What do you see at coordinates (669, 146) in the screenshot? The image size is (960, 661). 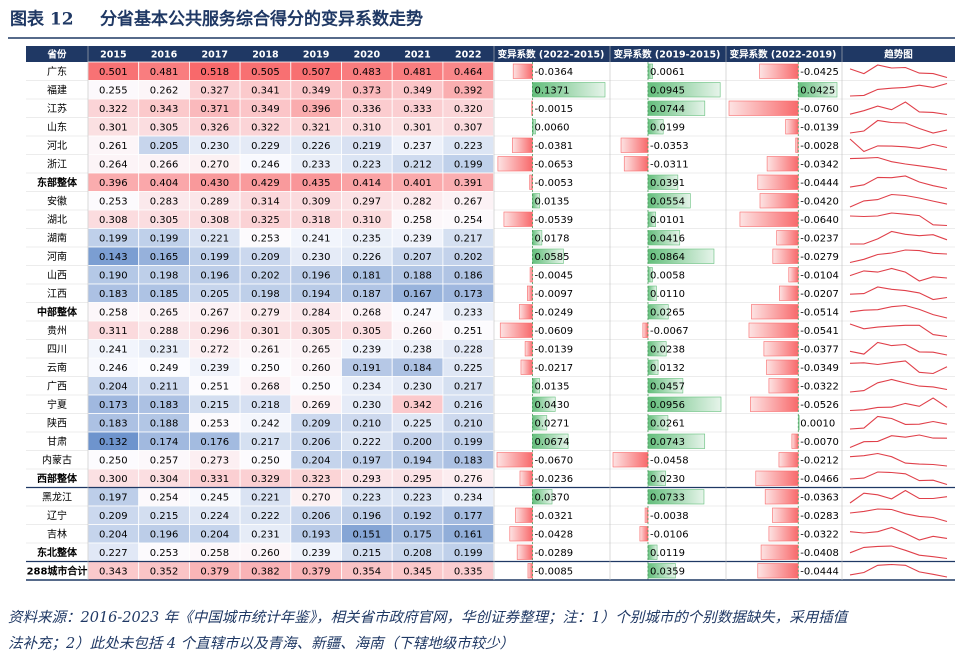 I see `change-value: -0.0353` at bounding box center [669, 146].